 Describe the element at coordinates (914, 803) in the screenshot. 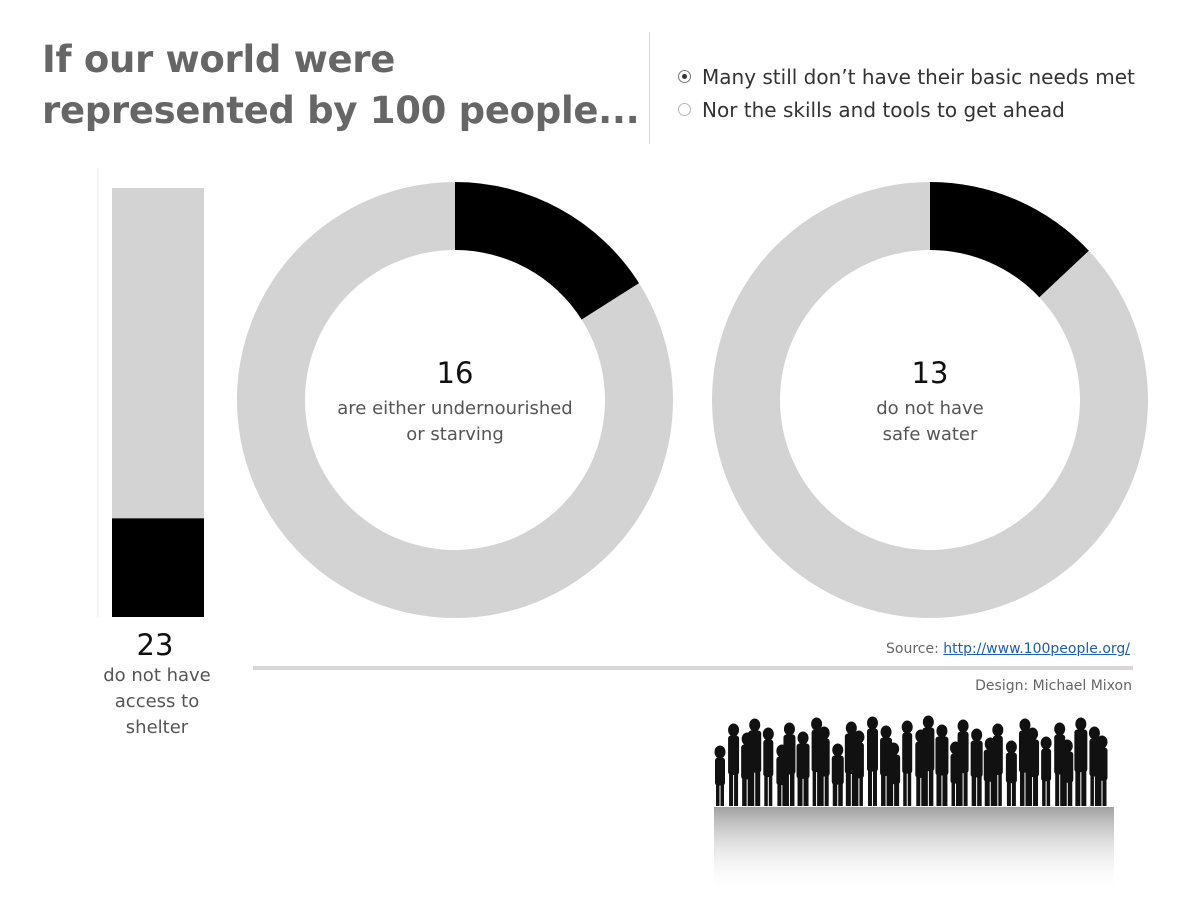

I see `crowd-silhouette-image` at that location.